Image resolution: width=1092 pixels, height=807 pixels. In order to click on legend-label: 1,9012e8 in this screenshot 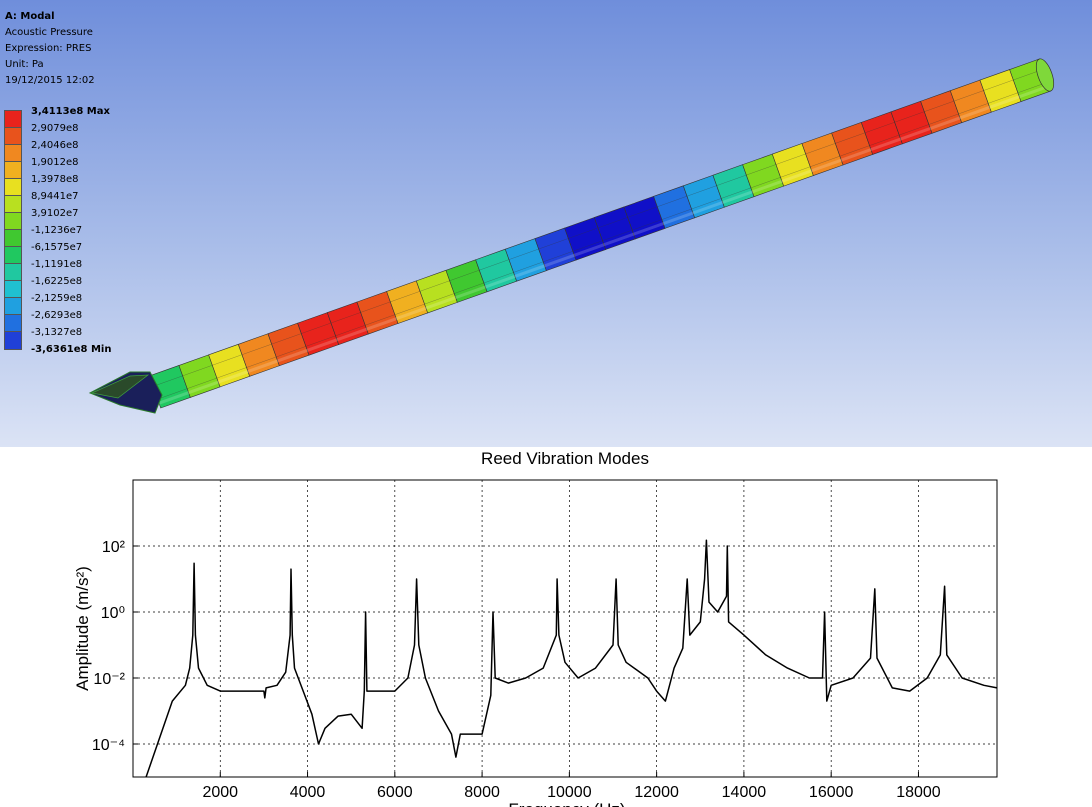, I will do `click(55, 162)`.